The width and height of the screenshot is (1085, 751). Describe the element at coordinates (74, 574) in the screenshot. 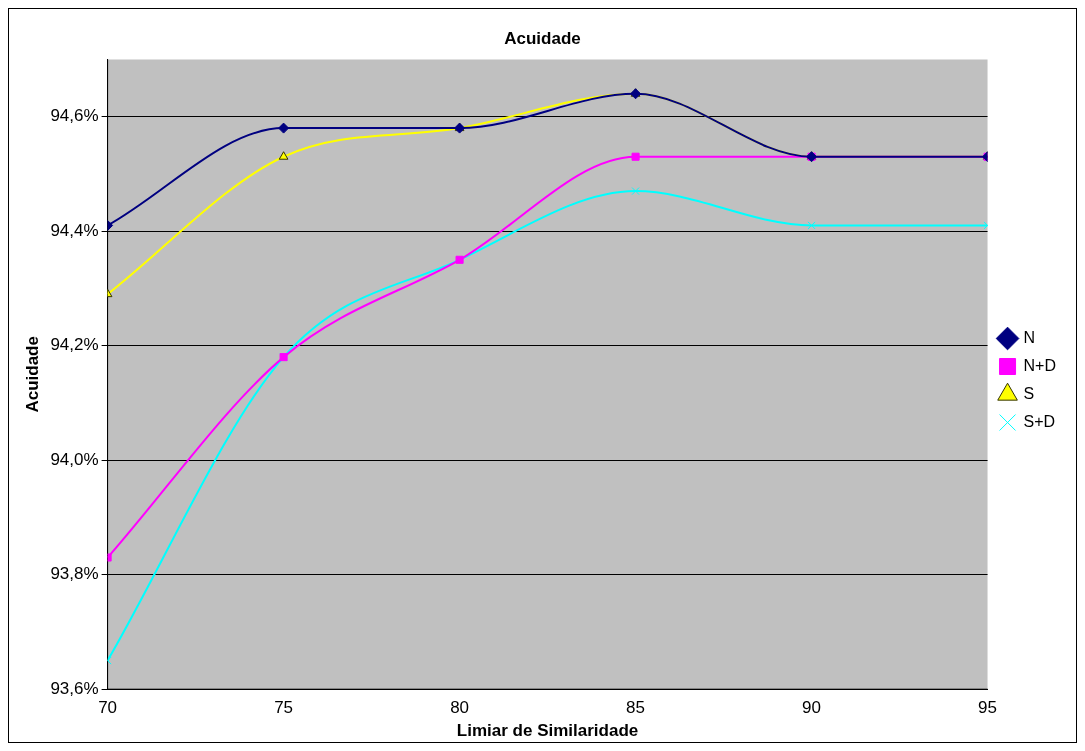

I see `y-tick-label: 93,8%` at that location.